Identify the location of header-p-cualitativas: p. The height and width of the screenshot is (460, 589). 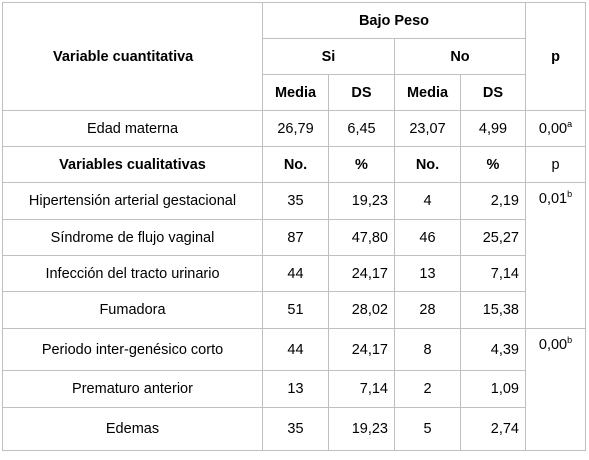
(555, 164).